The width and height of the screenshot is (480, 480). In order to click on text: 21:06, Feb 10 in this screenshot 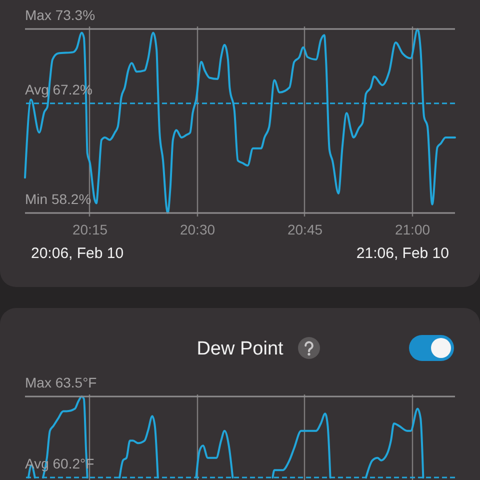, I will do `click(402, 253)`.